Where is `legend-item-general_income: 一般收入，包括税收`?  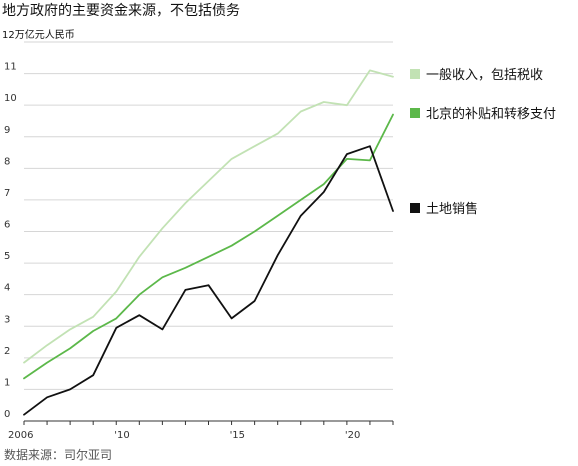
legend-item-general_income: 一般收入，包括税收 is located at coordinates (476, 75).